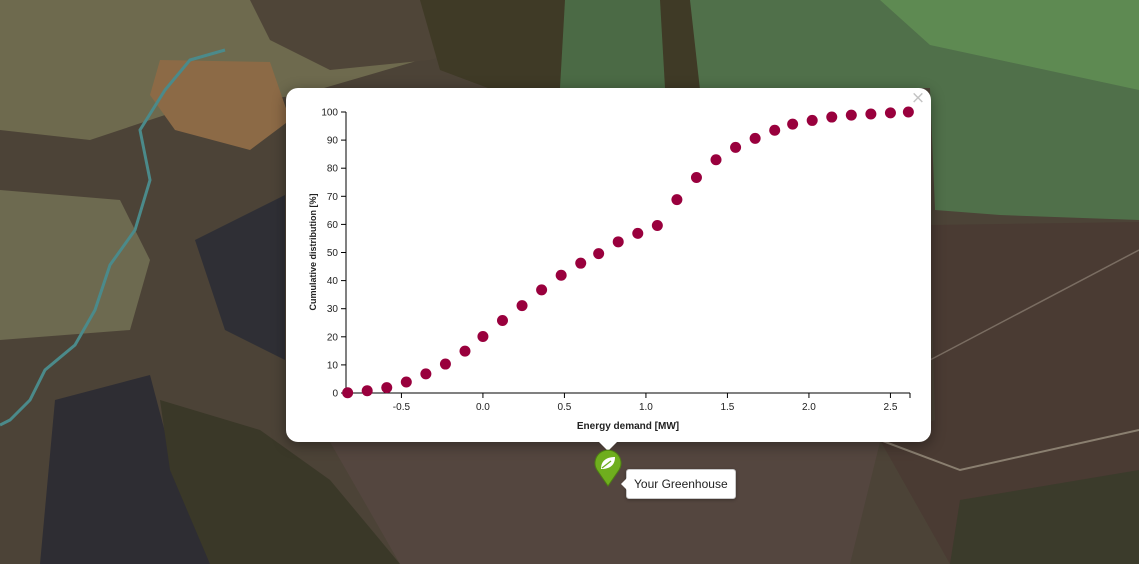 The width and height of the screenshot is (1139, 564). Describe the element at coordinates (280, 482) in the screenshot. I see `map-forest-bottom` at that location.